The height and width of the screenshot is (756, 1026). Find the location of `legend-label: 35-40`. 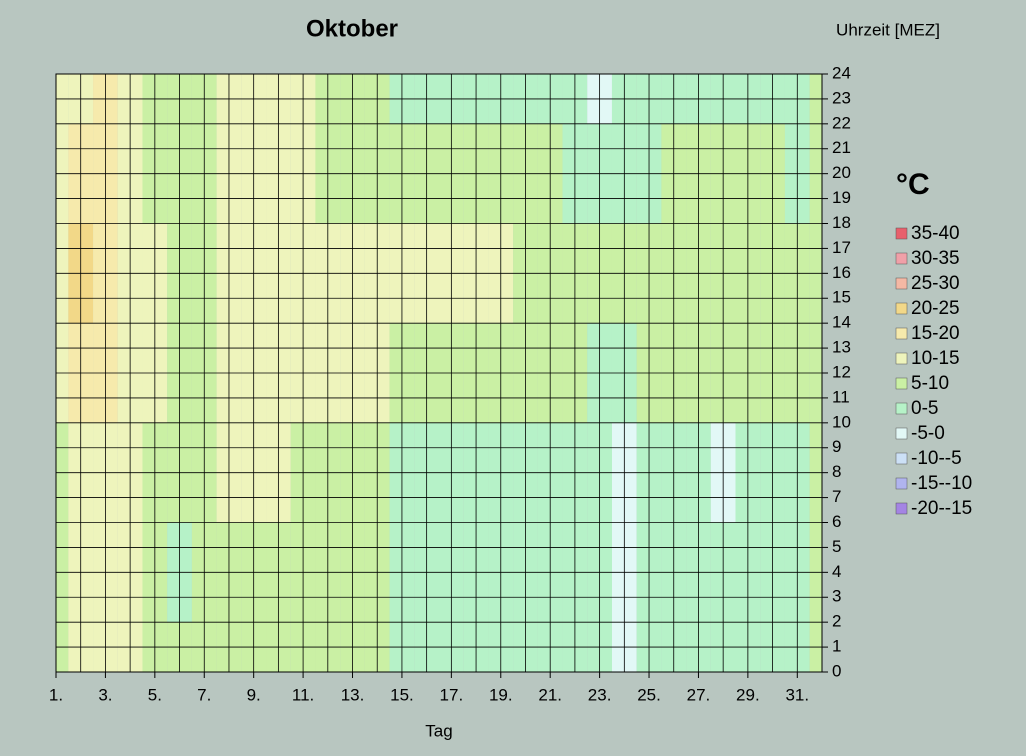

legend-label: 35-40 is located at coordinates (935, 233).